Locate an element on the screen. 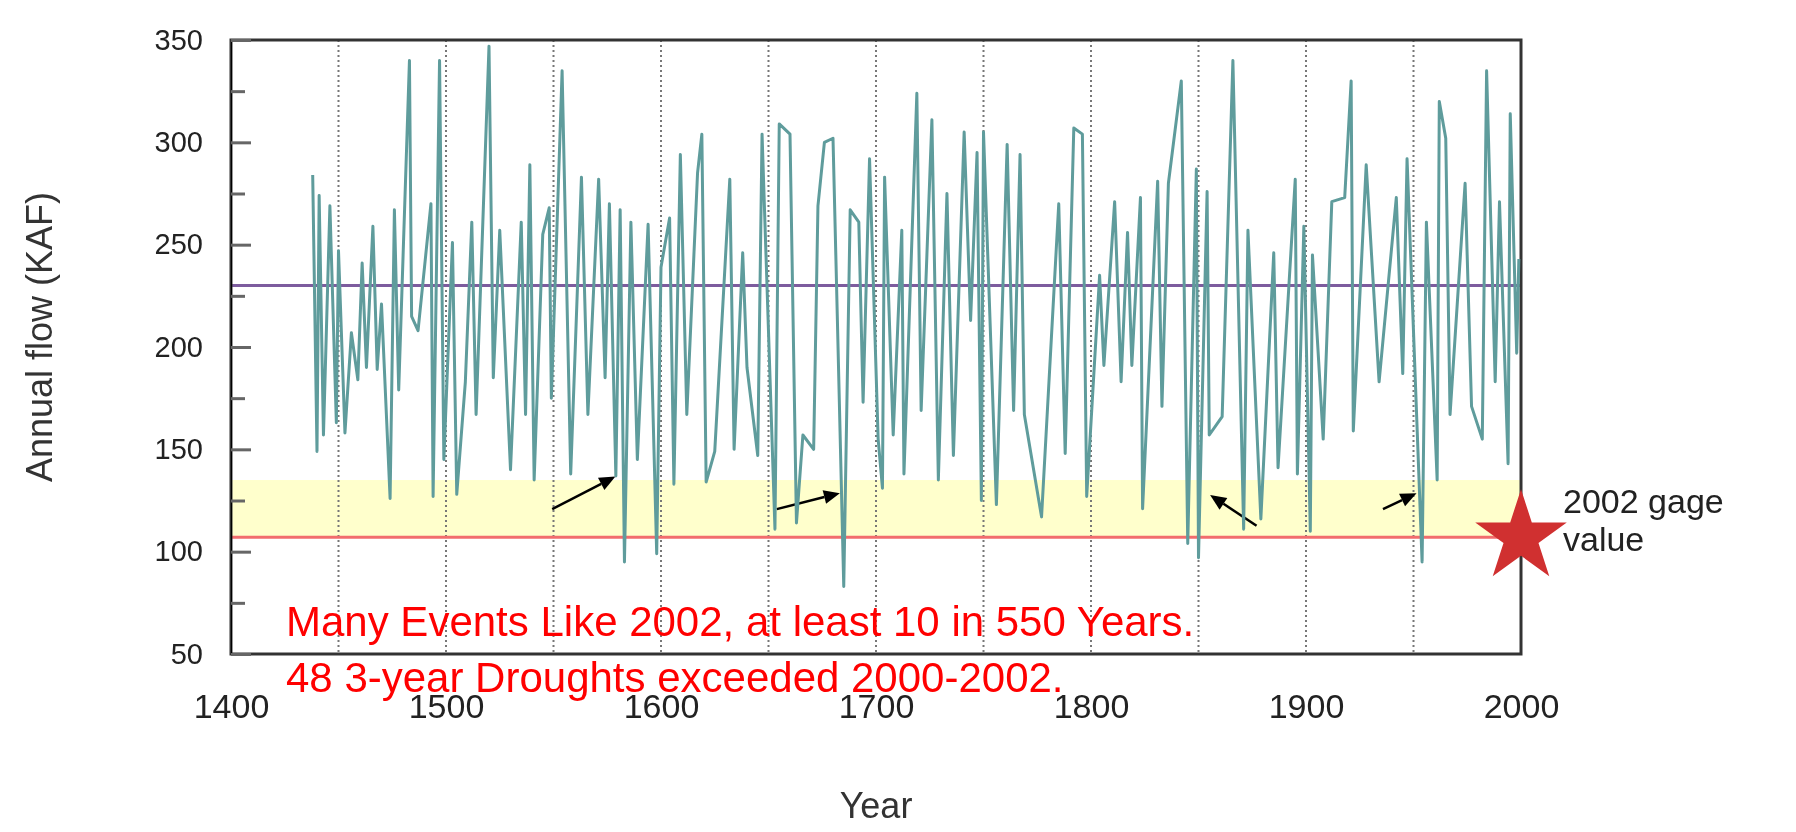  y-tick-label: 350 is located at coordinates (178, 39).